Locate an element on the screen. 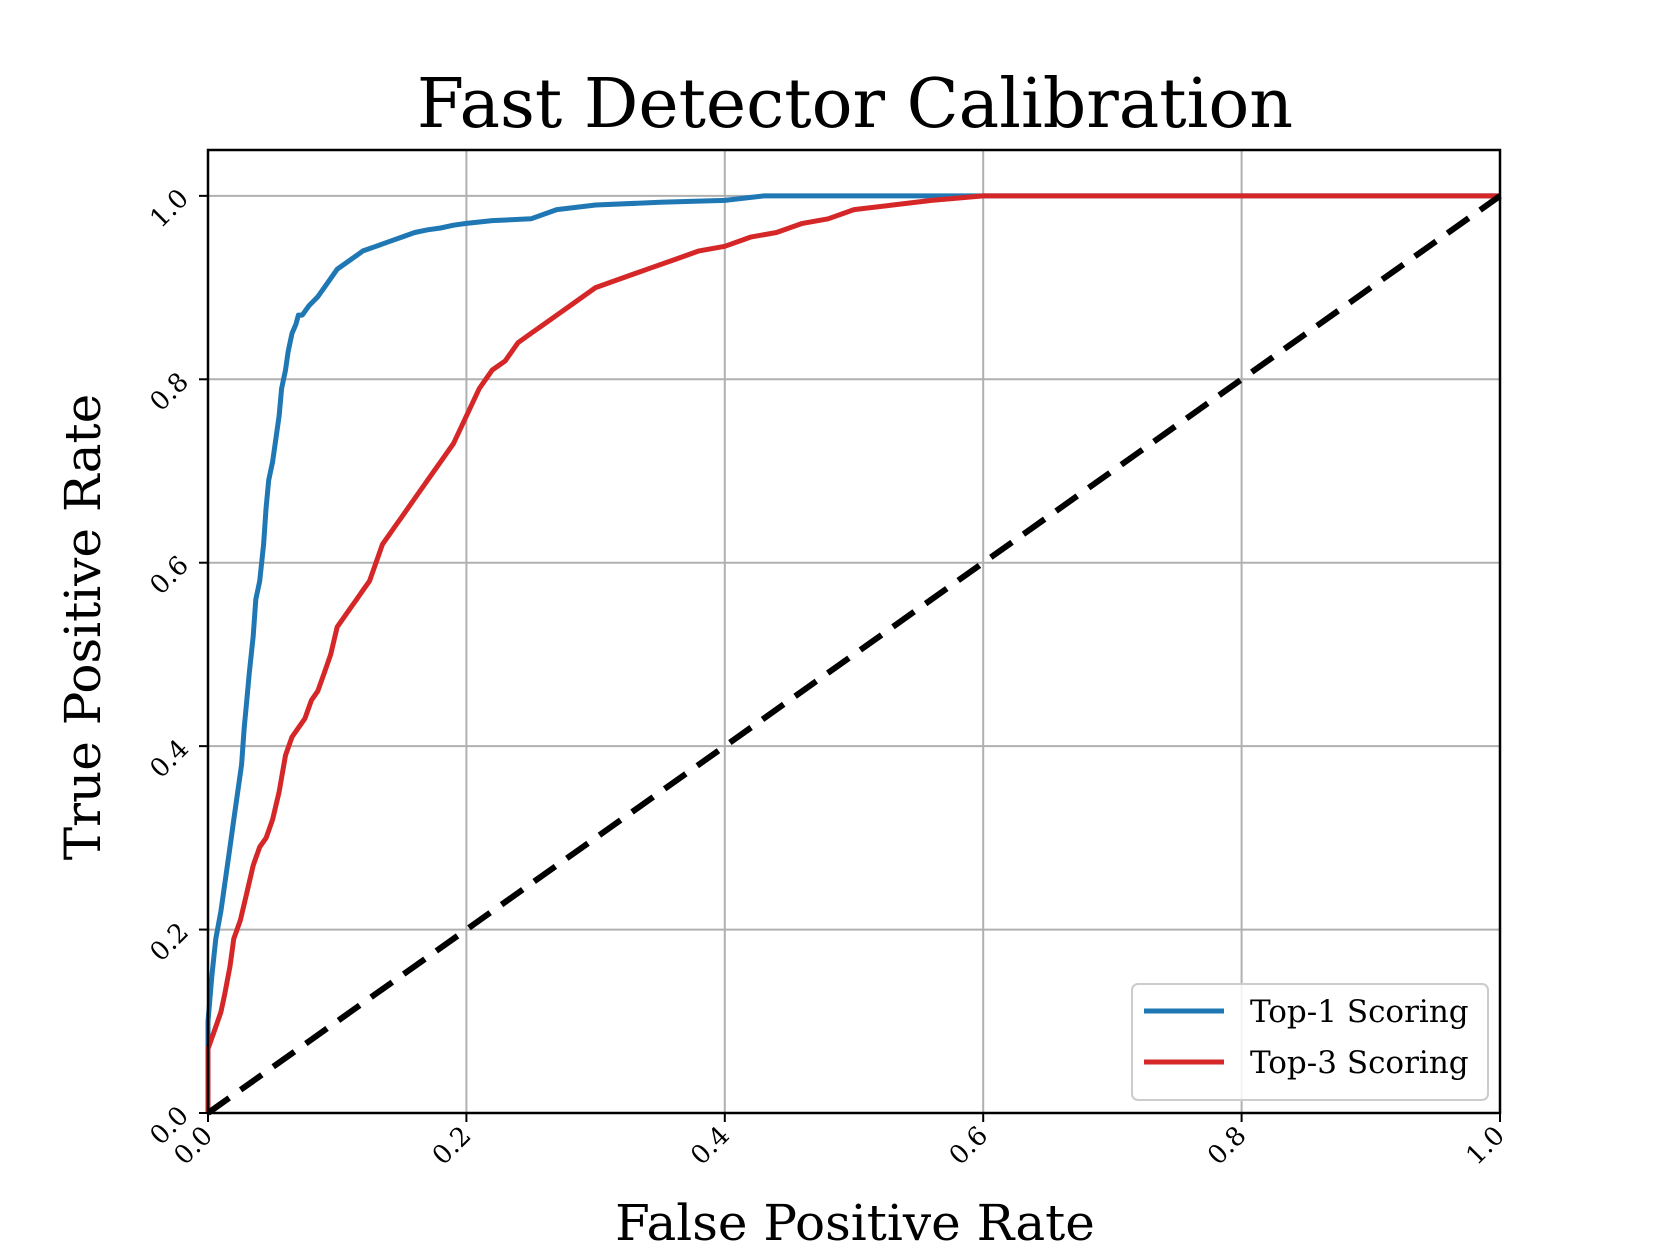 The image size is (1660, 1245). y-axis-label: True Positive Rate is located at coordinates (83, 627).